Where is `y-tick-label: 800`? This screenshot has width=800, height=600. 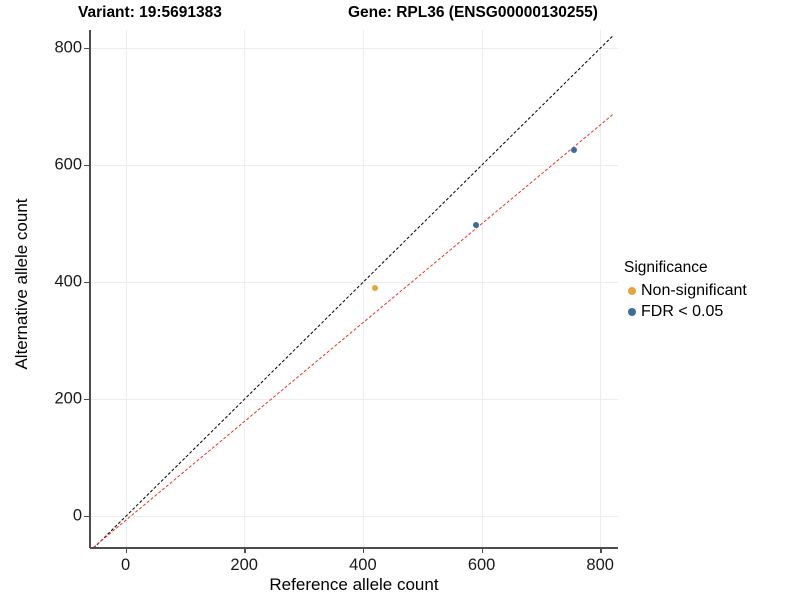
y-tick-label: 800 is located at coordinates (68, 47).